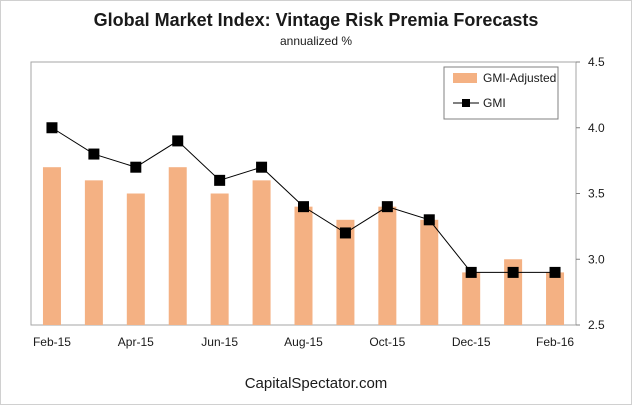 The height and width of the screenshot is (405, 632). Describe the element at coordinates (316, 383) in the screenshot. I see `source-label: CapitalSpectator.com` at that location.